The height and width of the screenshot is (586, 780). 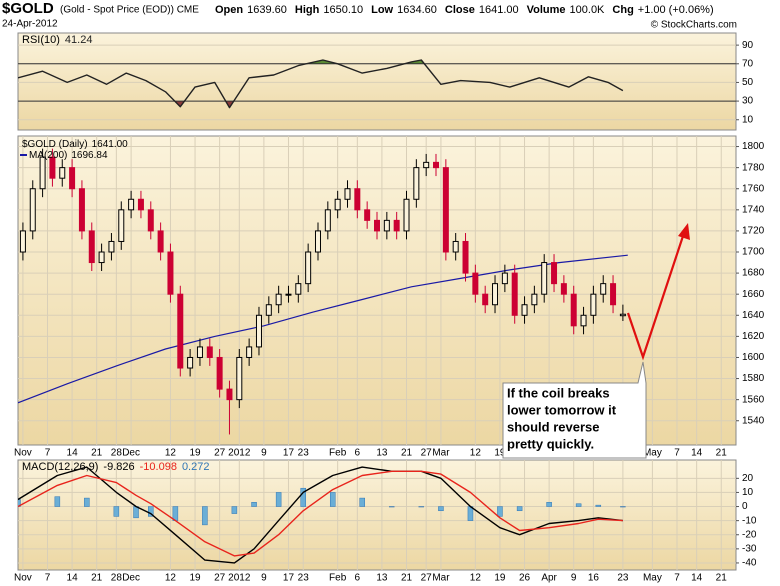 What do you see at coordinates (753, 188) in the screenshot?
I see `y-tick-label: 1760` at bounding box center [753, 188].